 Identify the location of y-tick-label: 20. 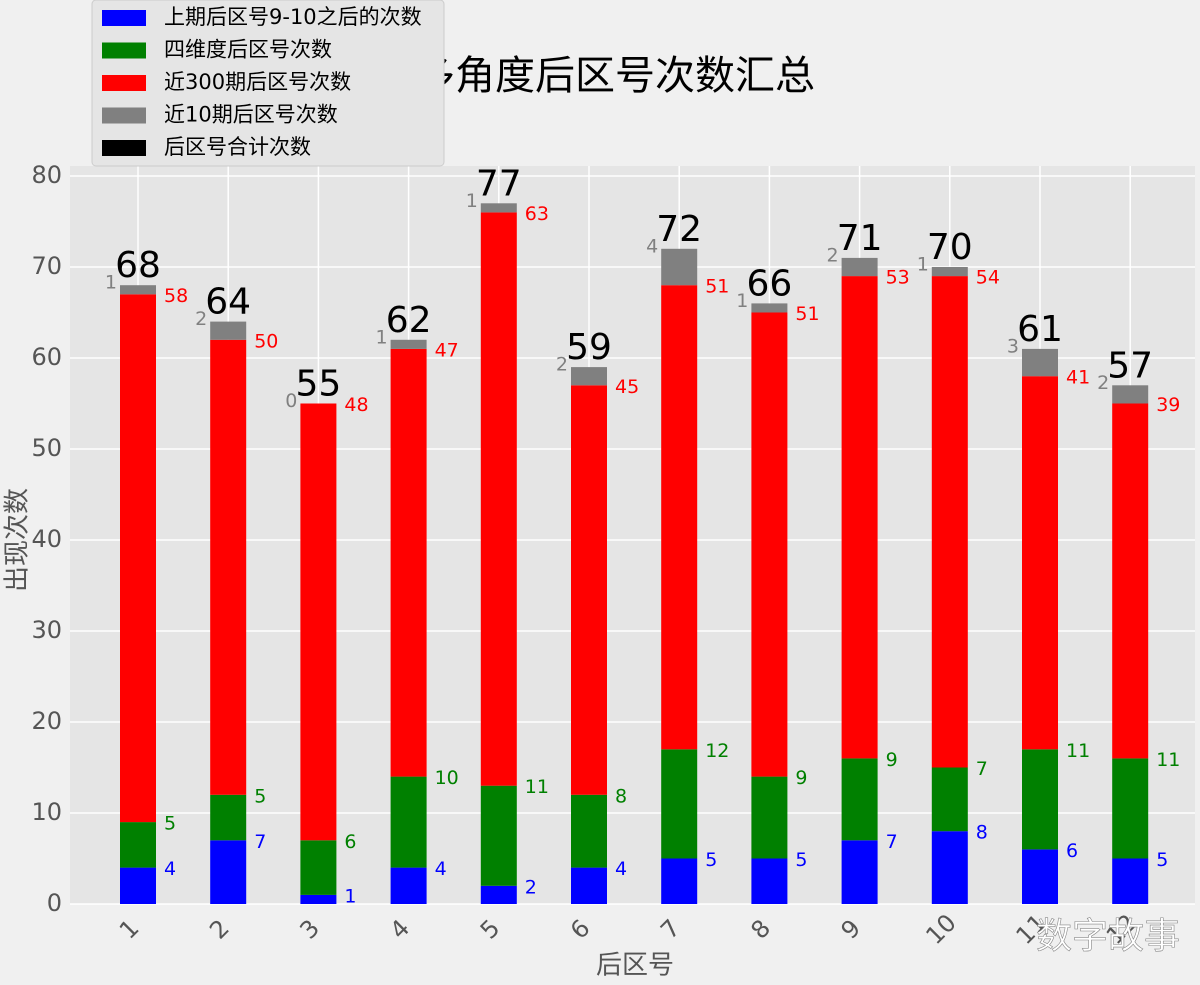
(46, 721).